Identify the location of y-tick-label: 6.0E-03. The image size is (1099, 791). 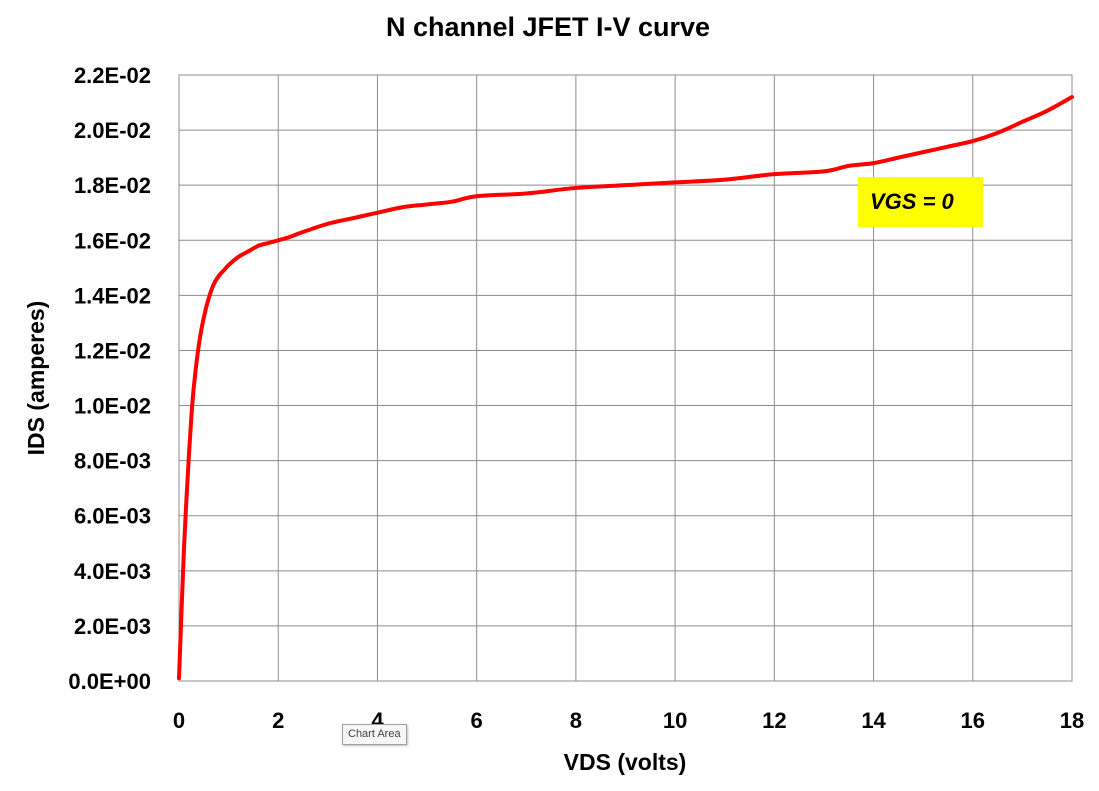
(112, 516).